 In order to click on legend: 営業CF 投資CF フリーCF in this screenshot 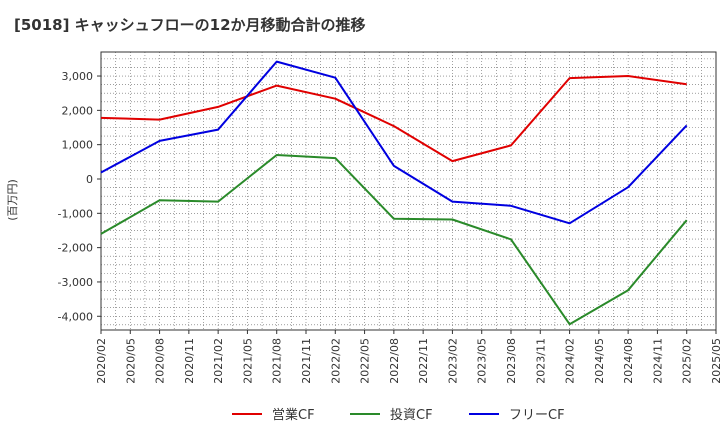, I will do `click(398, 415)`.